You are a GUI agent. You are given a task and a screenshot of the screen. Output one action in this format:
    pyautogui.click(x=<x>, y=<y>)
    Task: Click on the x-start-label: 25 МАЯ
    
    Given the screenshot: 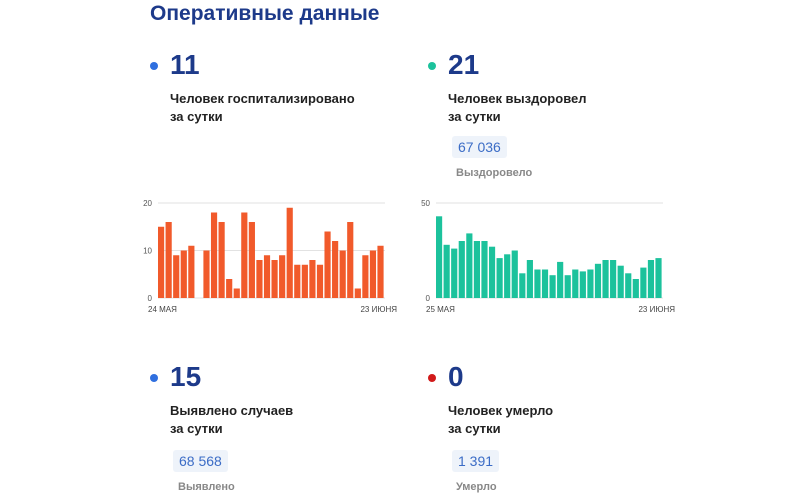 What is the action you would take?
    pyautogui.click(x=440, y=309)
    